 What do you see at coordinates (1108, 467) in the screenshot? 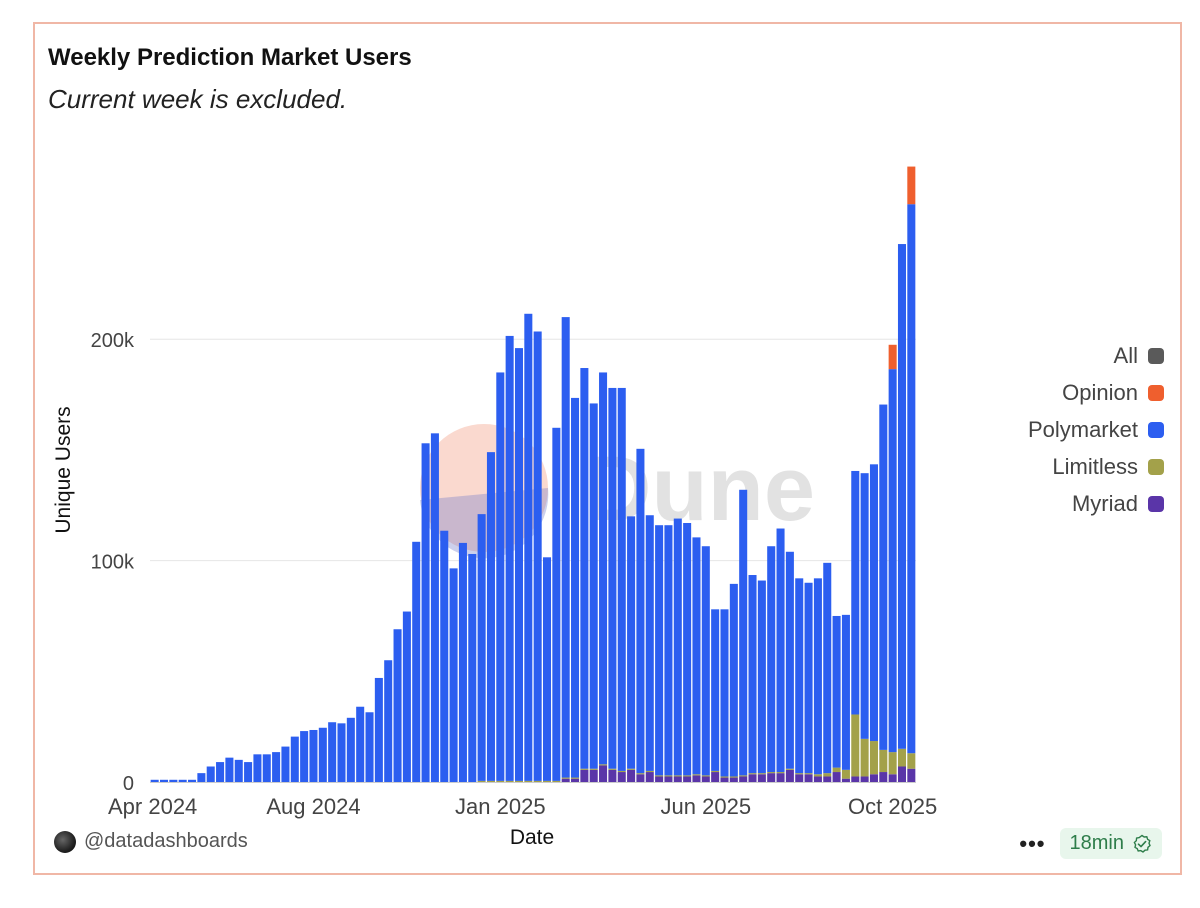
I see `legend-item-limitless: Limitless` at bounding box center [1108, 467].